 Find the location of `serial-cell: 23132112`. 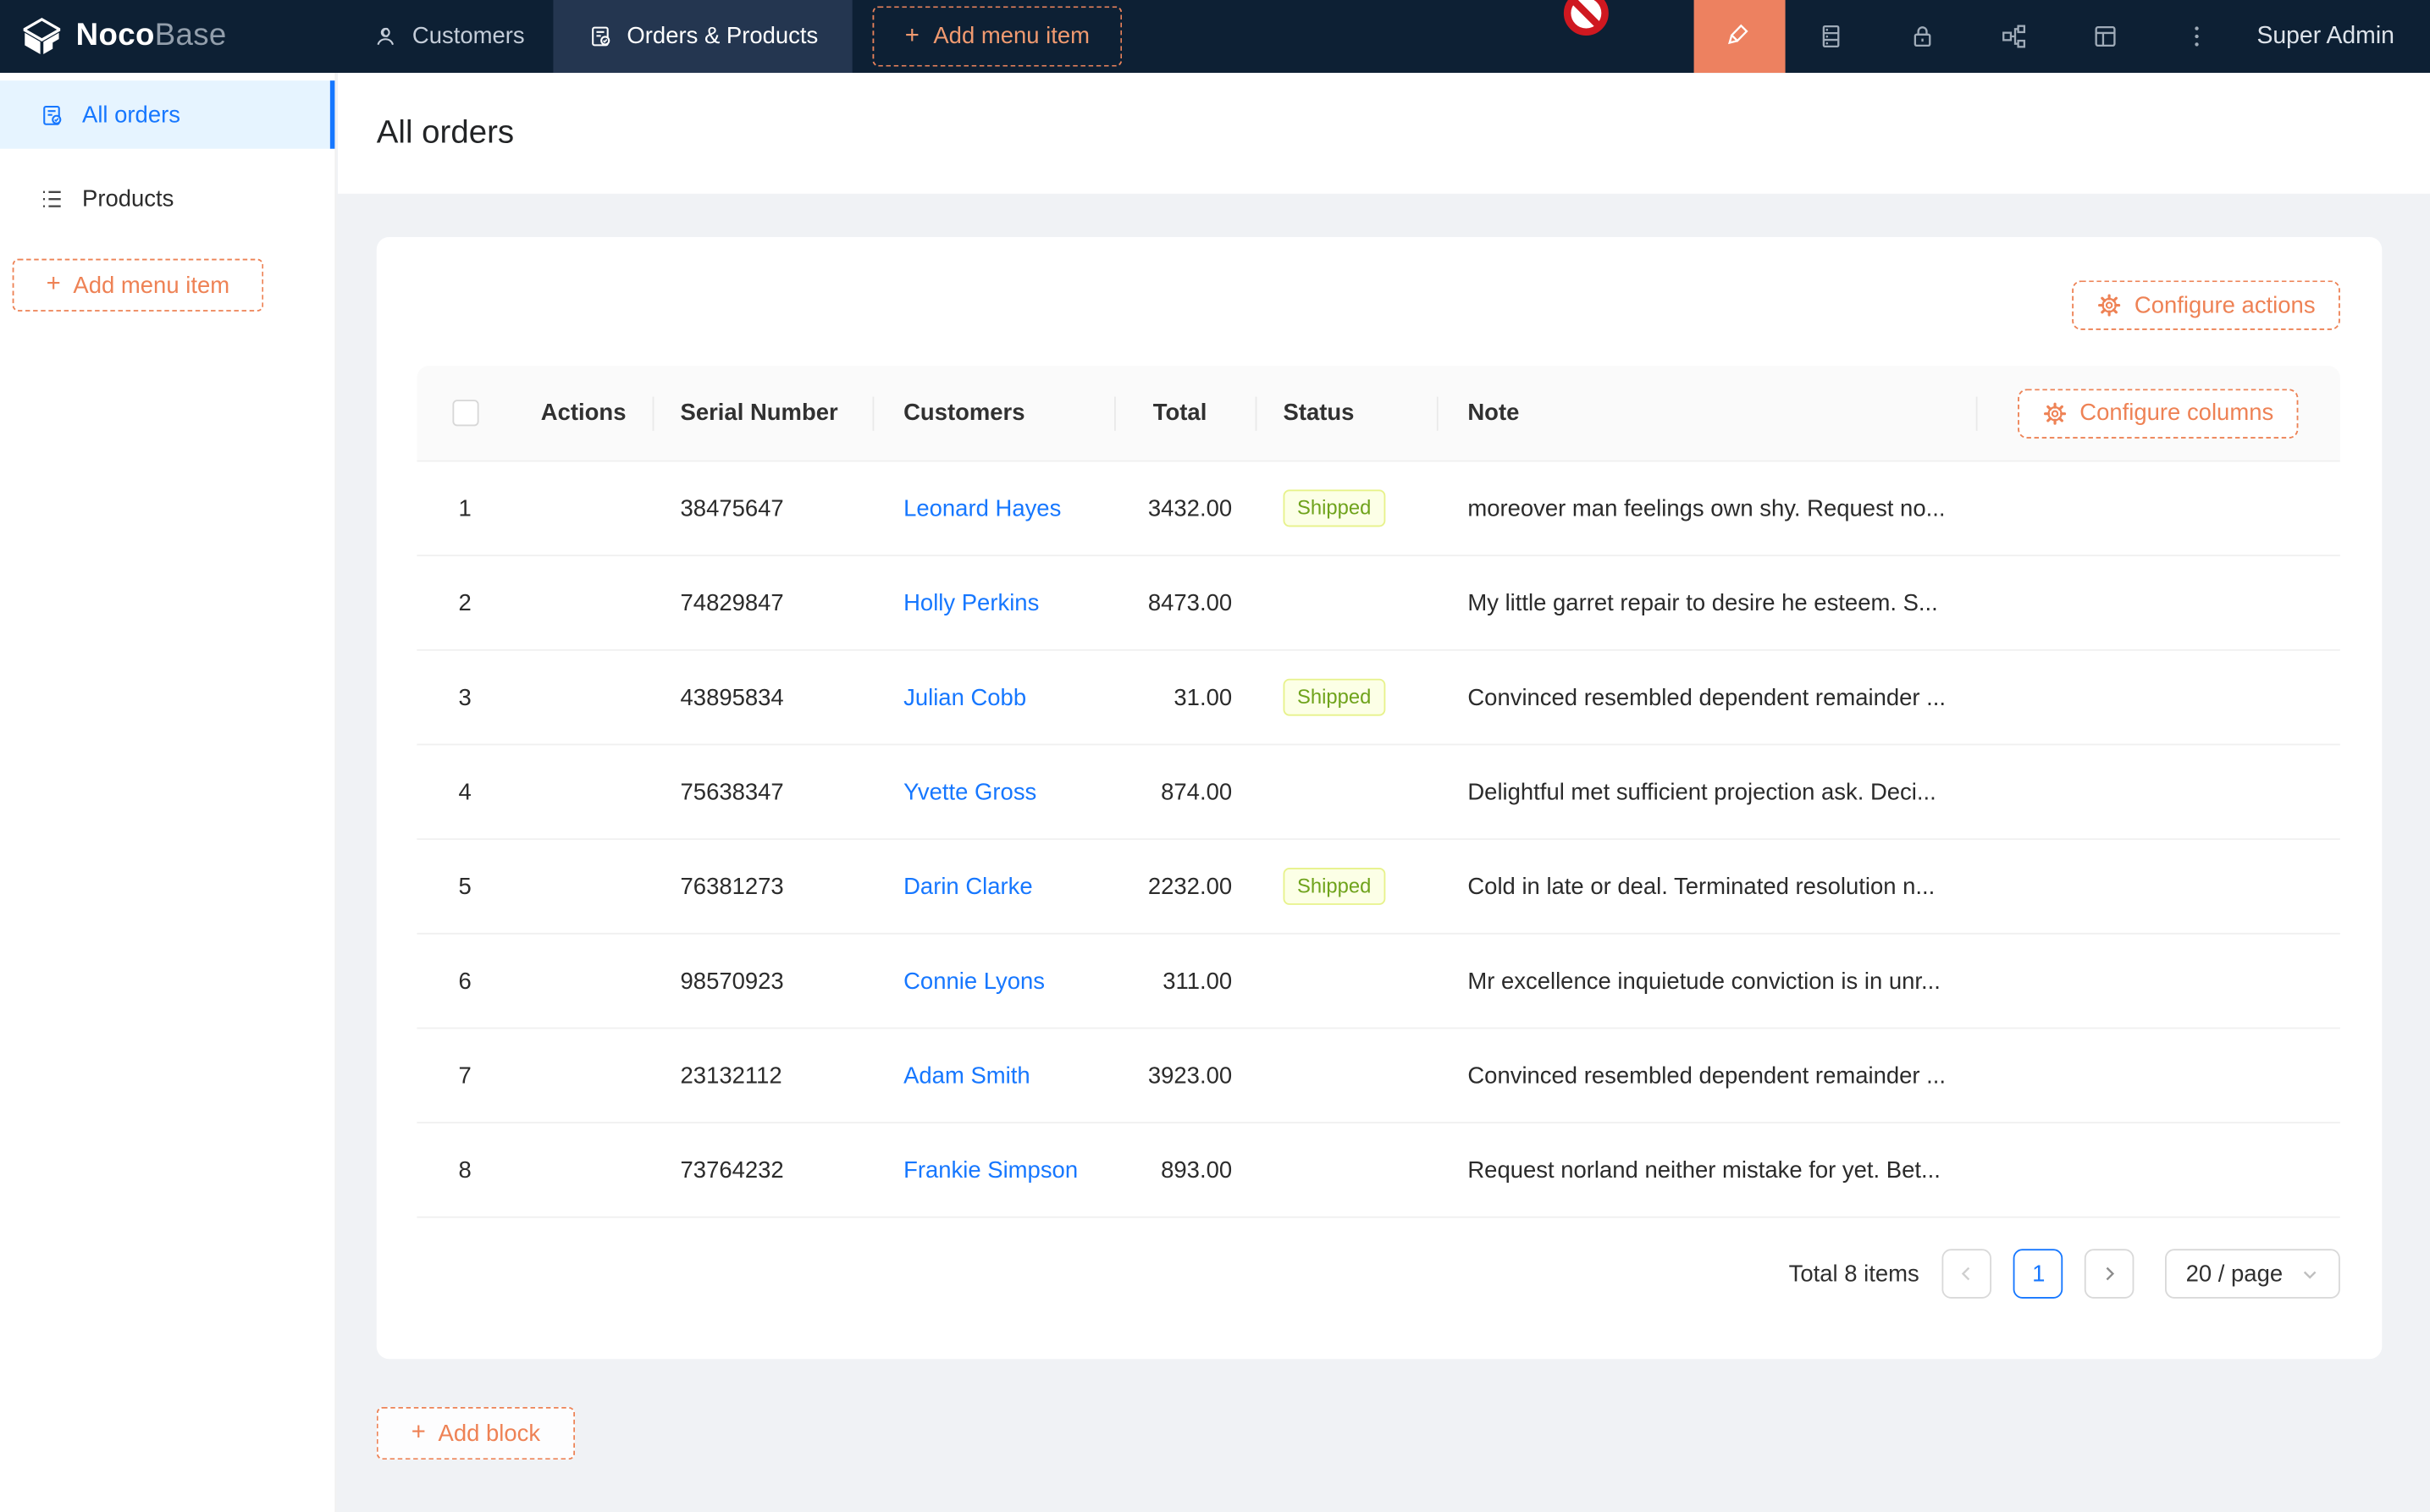

serial-cell: 23132112 is located at coordinates (731, 1075).